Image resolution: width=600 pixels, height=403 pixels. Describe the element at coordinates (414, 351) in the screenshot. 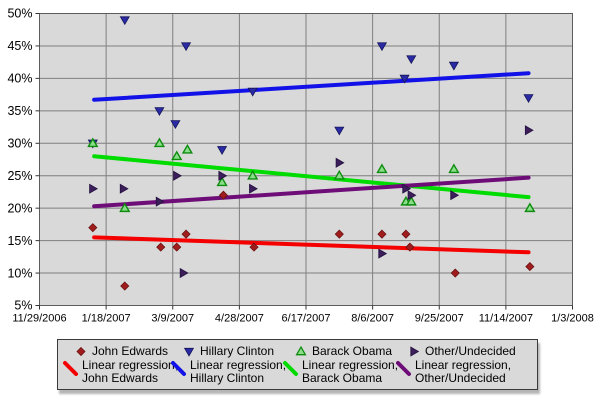

I see `other-undecided-marker-icon` at that location.